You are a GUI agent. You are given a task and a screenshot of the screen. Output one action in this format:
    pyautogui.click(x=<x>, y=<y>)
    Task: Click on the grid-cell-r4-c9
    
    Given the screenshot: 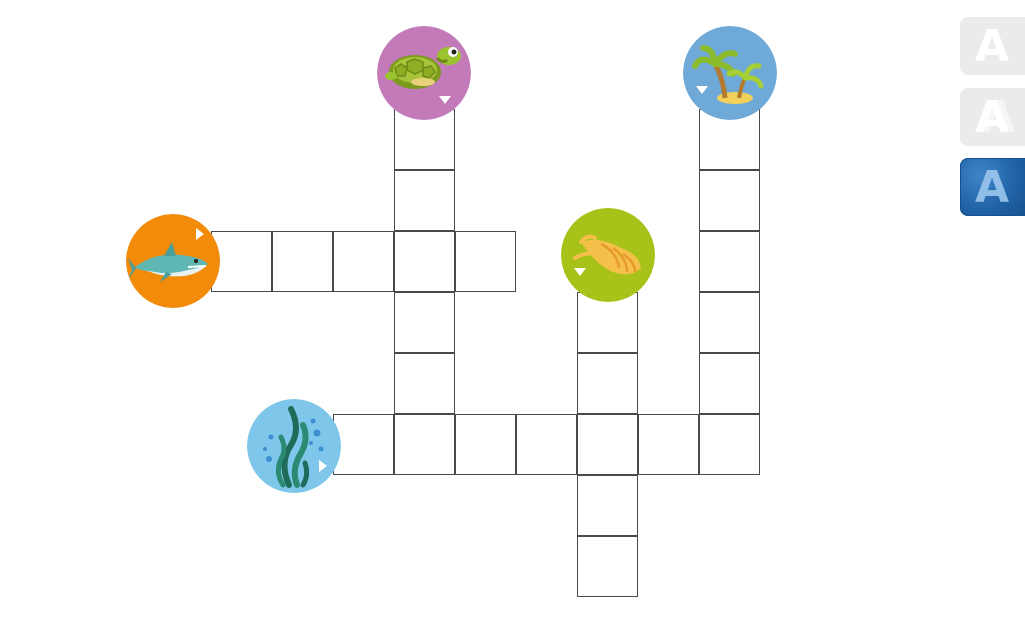 What is the action you would take?
    pyautogui.click(x=607, y=322)
    